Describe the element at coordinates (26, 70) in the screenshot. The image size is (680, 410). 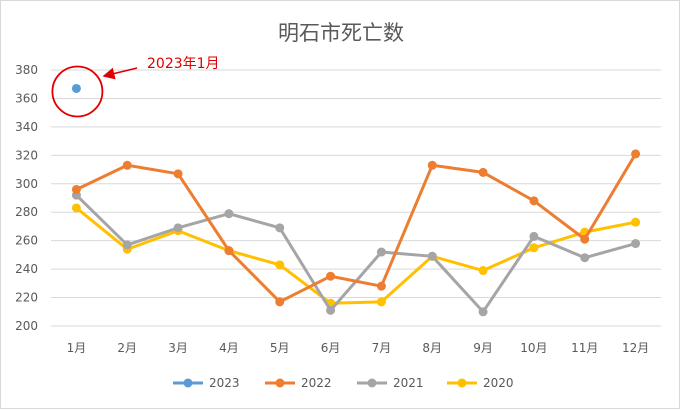
I see `y-tick-label: 380` at that location.